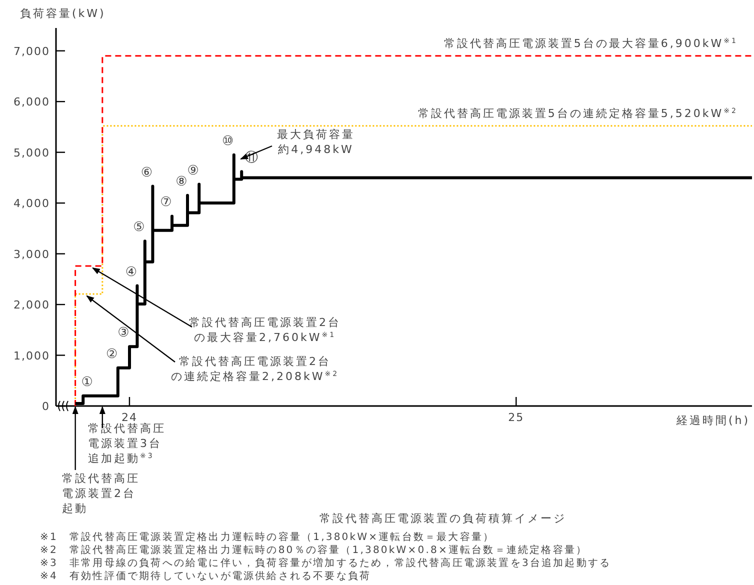 The width and height of the screenshot is (754, 585). I want to click on text: ※1 常設代替高圧電源装置定格出力運転時の容量（1,380kW×運転台数＝最大容量）, so click(267, 537).